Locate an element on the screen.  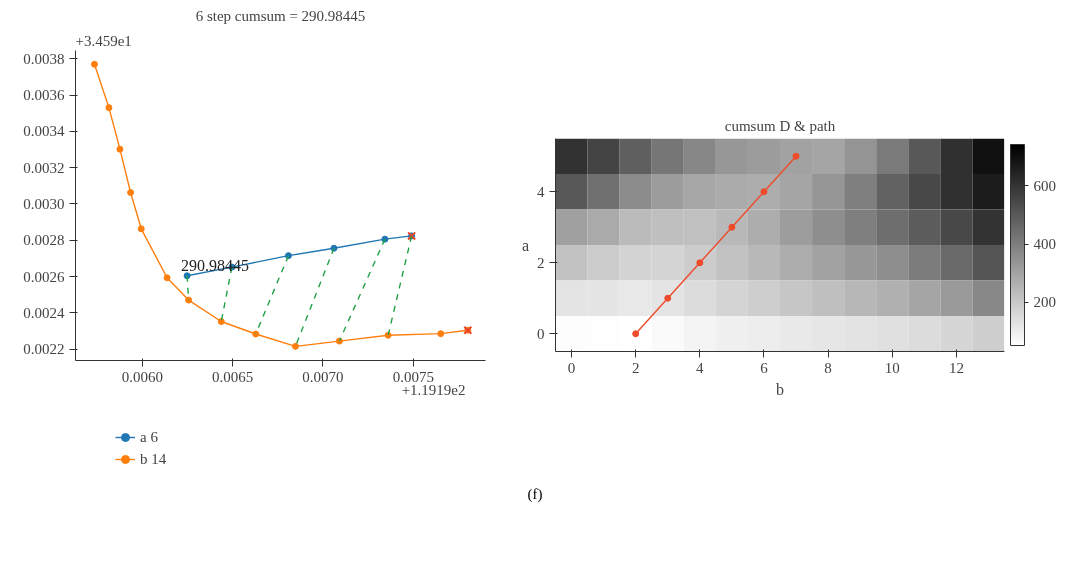
y-tick-label: 0.0032 is located at coordinates (44, 167).